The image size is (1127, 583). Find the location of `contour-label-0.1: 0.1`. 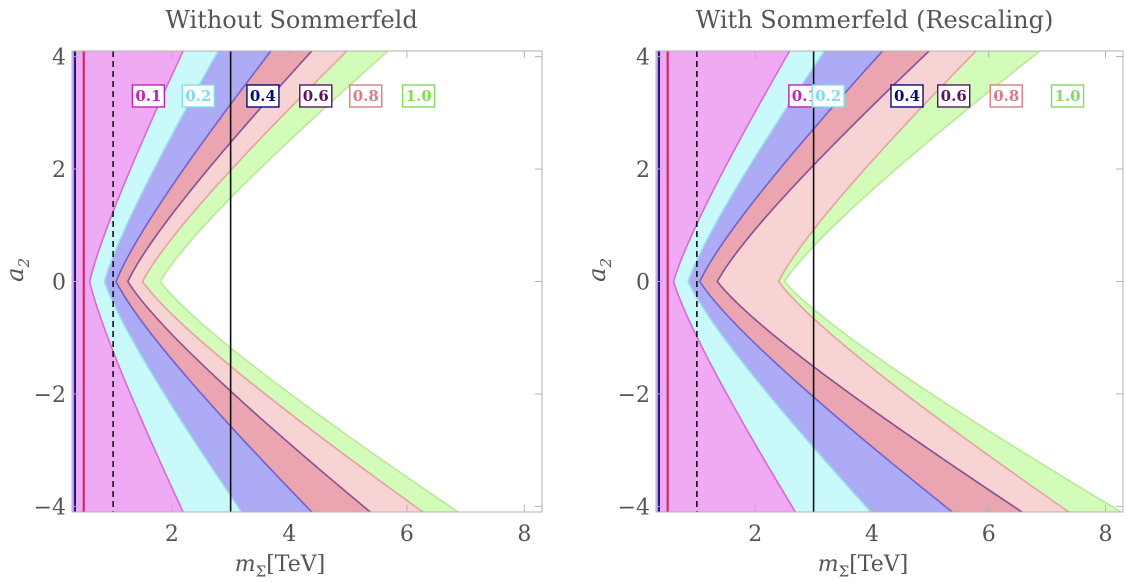

contour-label-0.1: 0.1 is located at coordinates (148, 96).